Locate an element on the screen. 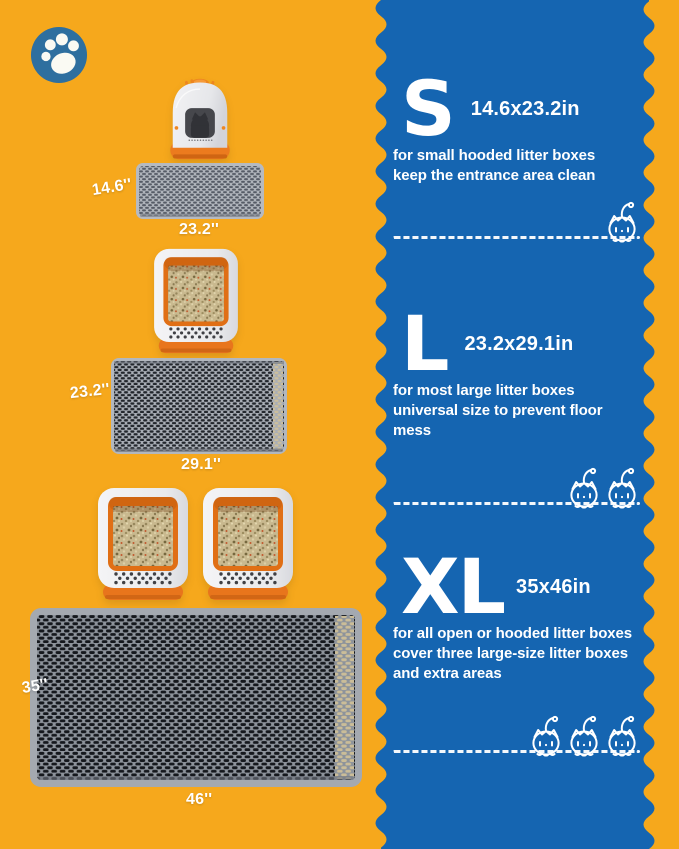  size-s-header: S 14.6x23.2in is located at coordinates (516, 108).